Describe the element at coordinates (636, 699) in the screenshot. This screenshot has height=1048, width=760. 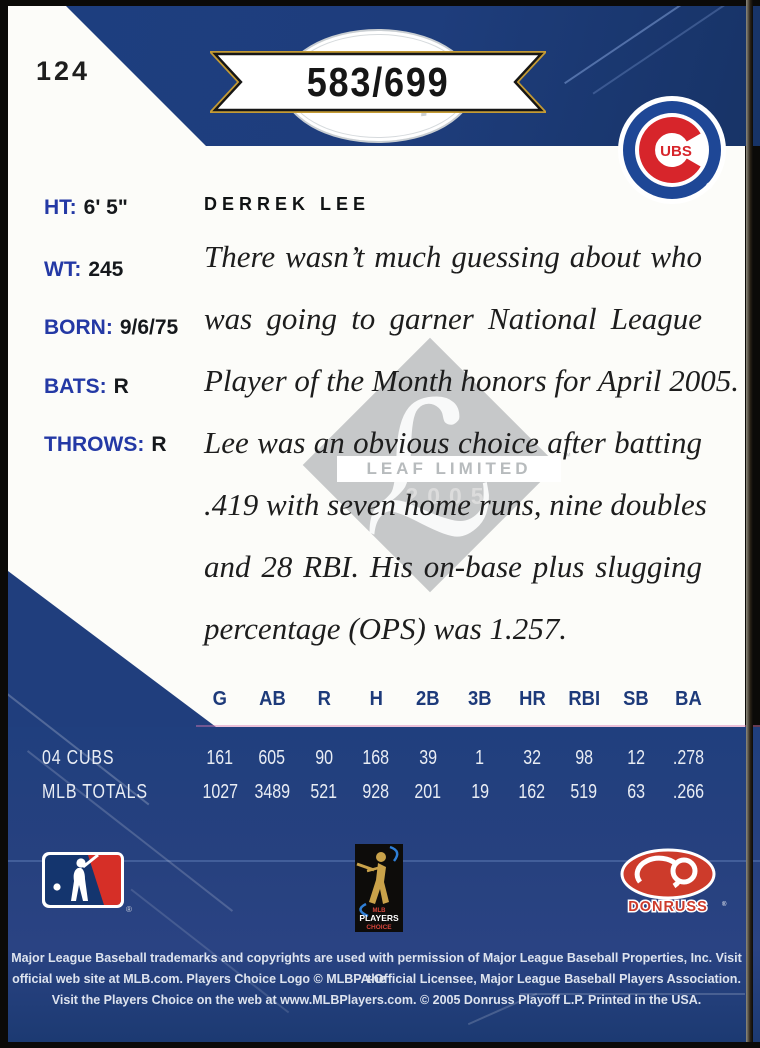
I see `stats-header-sb: SB` at that location.